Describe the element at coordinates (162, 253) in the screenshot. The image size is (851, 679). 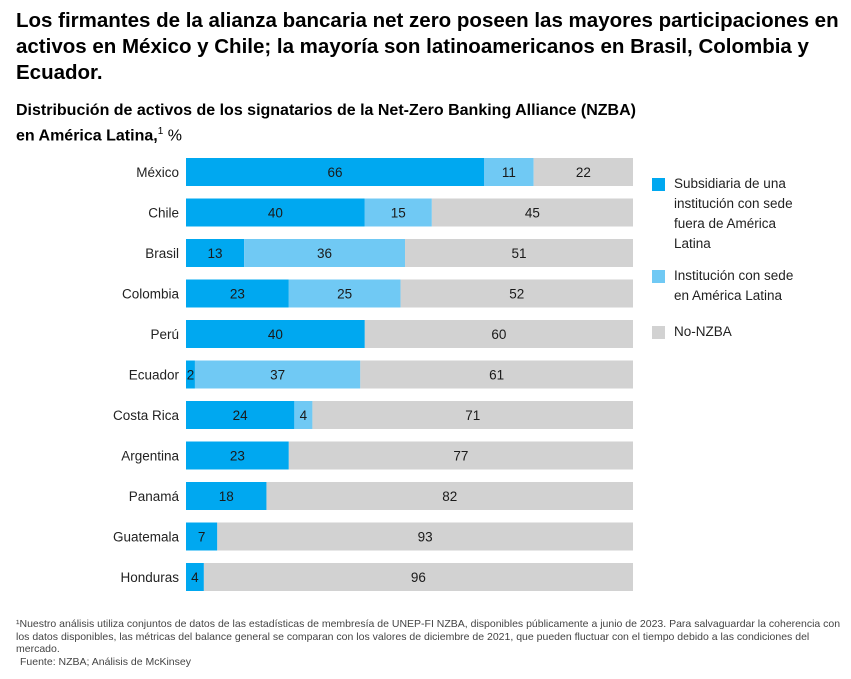
I see `category-label: Brasil` at that location.